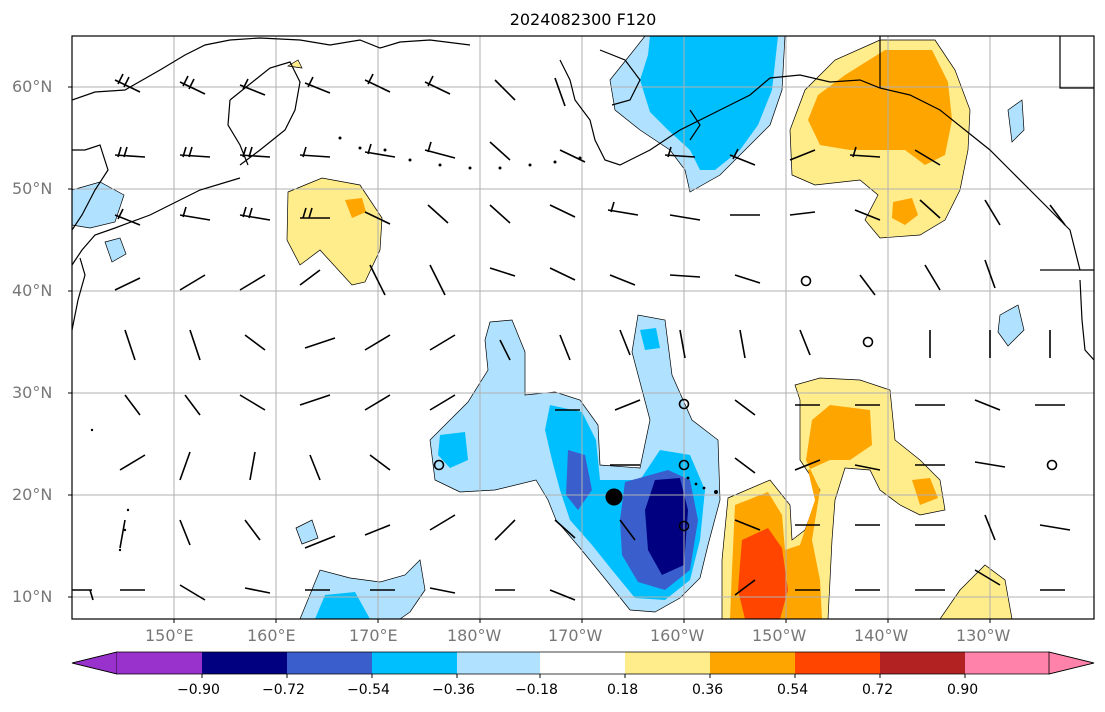 The height and width of the screenshot is (712, 1105). Describe the element at coordinates (536, 690) in the screenshot. I see `colorbar-label-4: −0.18` at that location.